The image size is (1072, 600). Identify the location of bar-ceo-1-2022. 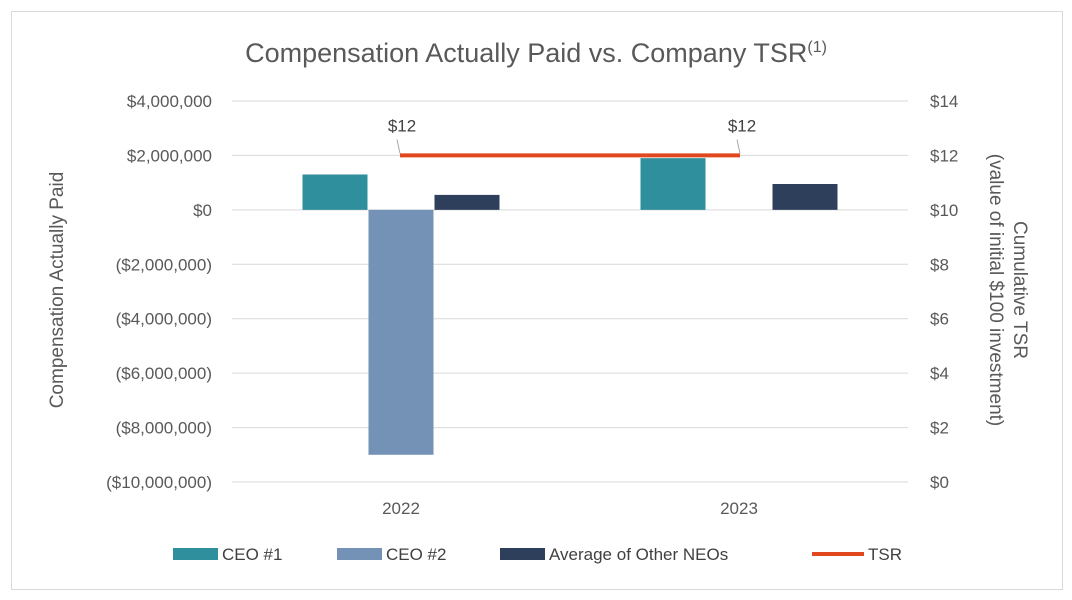
(335, 192).